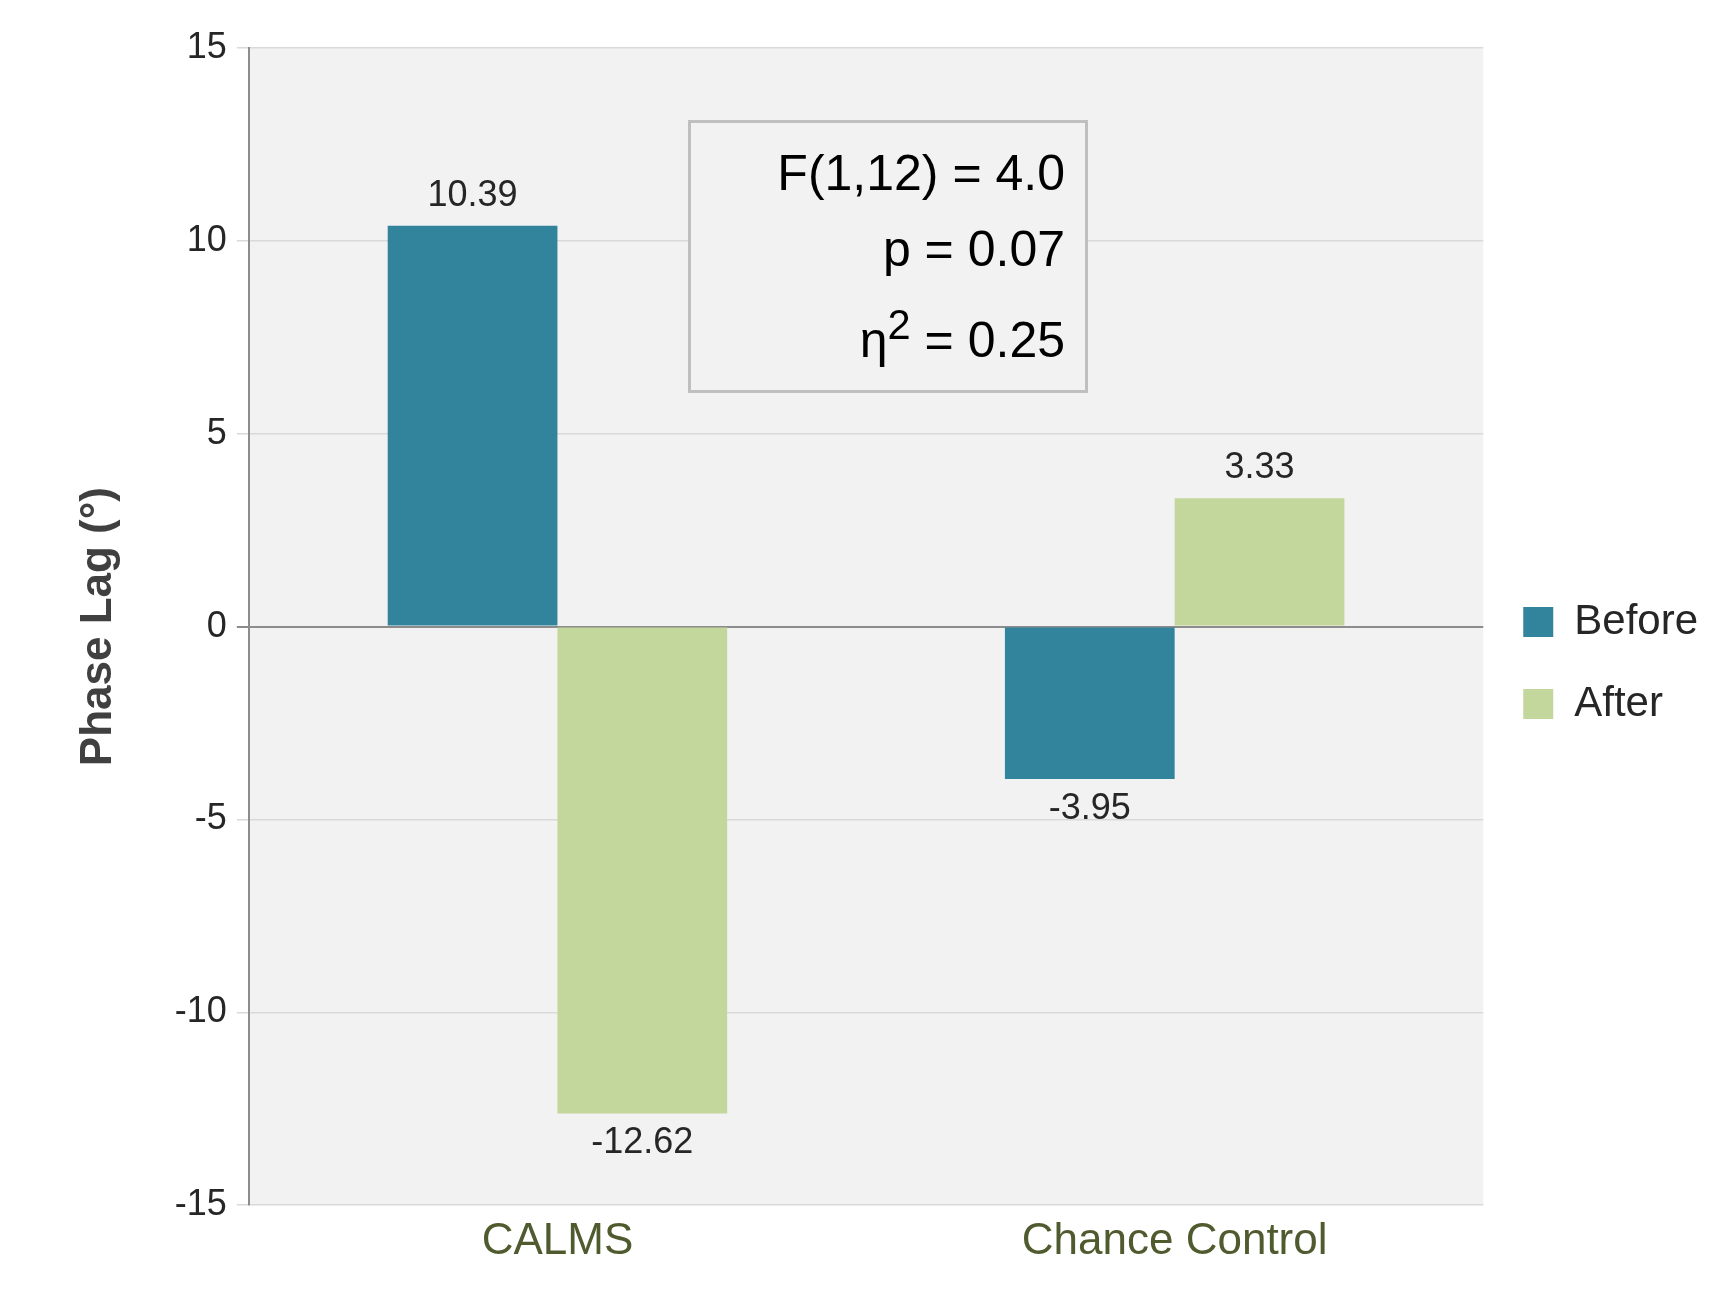  Describe the element at coordinates (642, 1141) in the screenshot. I see `data-label: -12.62` at that location.